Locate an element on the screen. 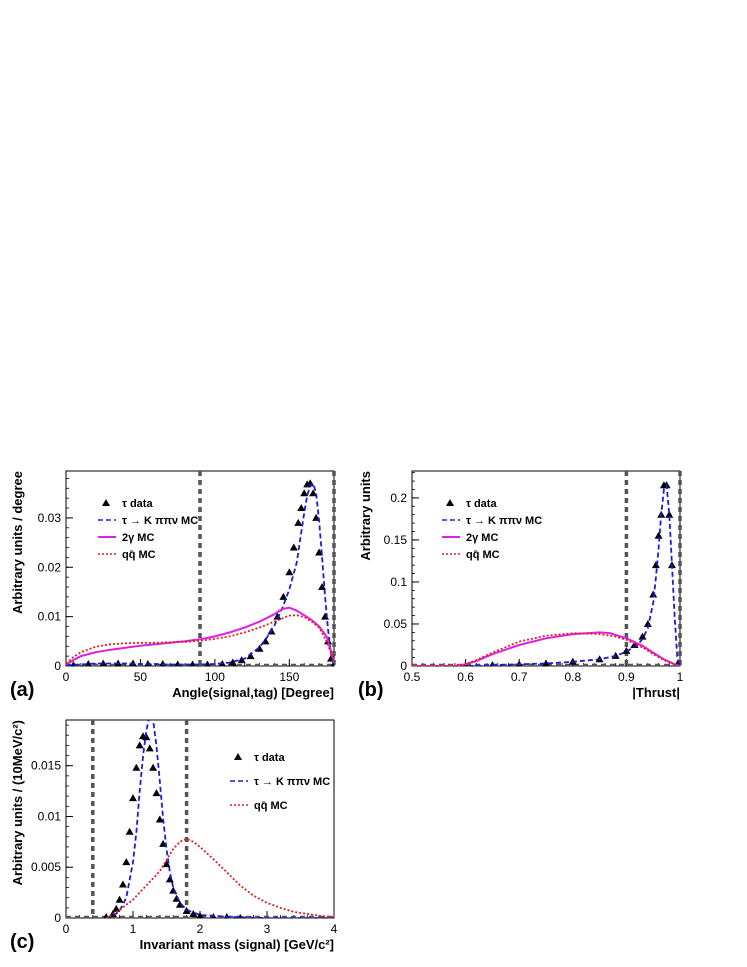  chart1-series2-line is located at coordinates (546, 648).